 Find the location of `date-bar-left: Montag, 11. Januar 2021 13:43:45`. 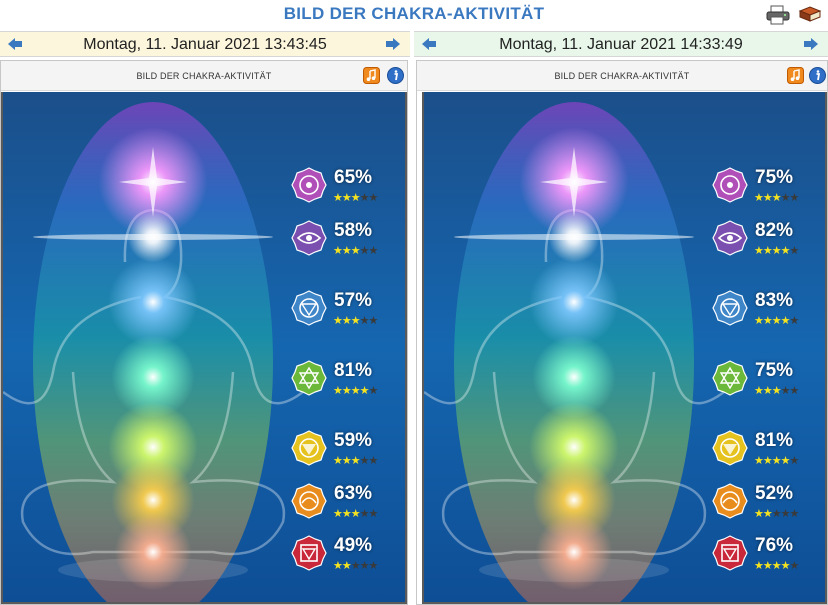

date-bar-left: Montag, 11. Januar 2021 13:43:45 is located at coordinates (205, 44).